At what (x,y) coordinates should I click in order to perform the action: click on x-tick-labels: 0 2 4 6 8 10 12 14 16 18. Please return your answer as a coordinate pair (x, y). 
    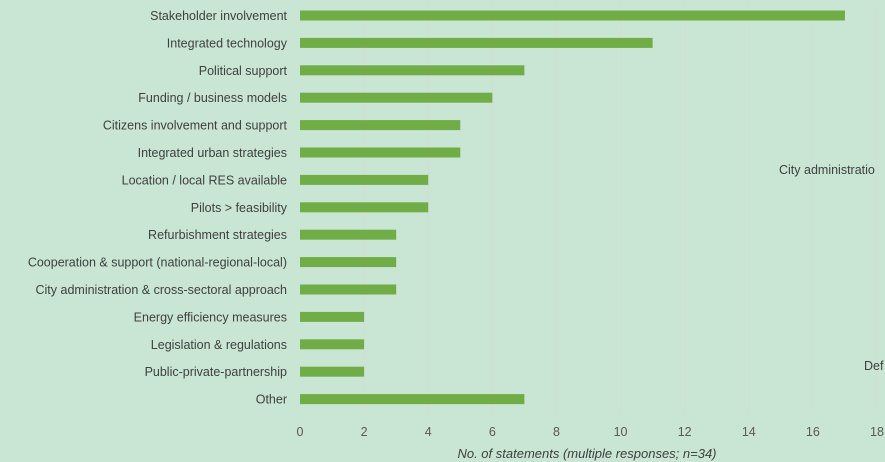
    Looking at the image, I should click on (590, 432).